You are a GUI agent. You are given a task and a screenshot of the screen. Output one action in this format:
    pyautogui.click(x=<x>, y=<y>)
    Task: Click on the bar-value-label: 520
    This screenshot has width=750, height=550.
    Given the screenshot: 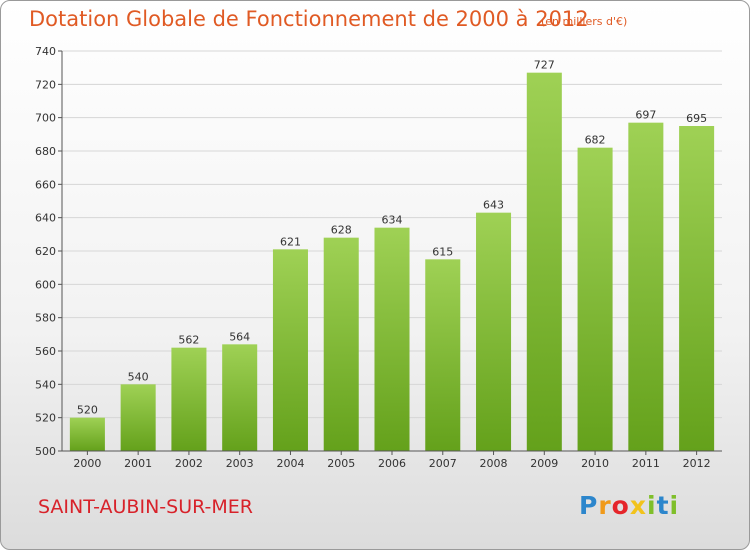 What is the action you would take?
    pyautogui.click(x=87, y=410)
    